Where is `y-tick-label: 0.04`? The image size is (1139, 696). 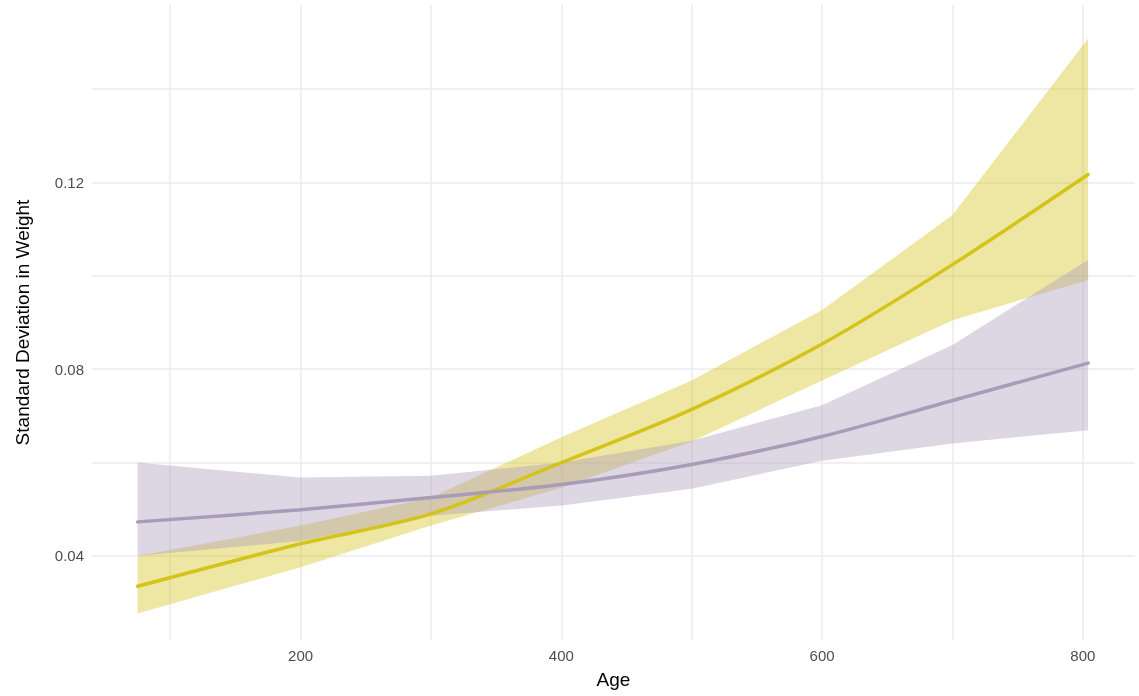
y-tick-label: 0.04 is located at coordinates (69, 556).